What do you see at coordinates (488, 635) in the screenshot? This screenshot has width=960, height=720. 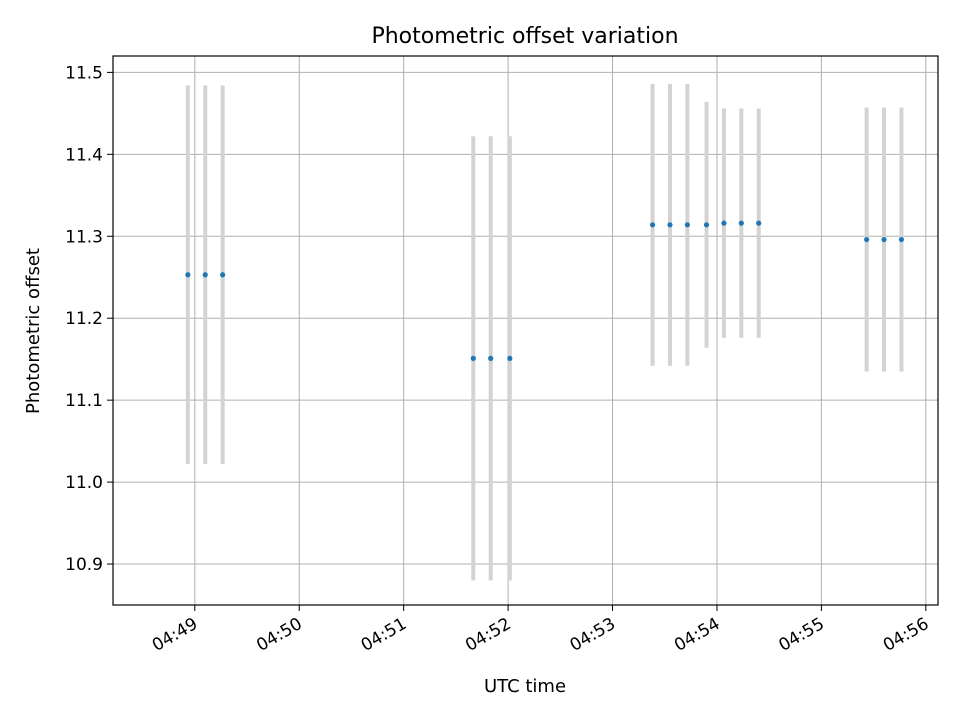 I see `x-tick-label: 04:52` at bounding box center [488, 635].